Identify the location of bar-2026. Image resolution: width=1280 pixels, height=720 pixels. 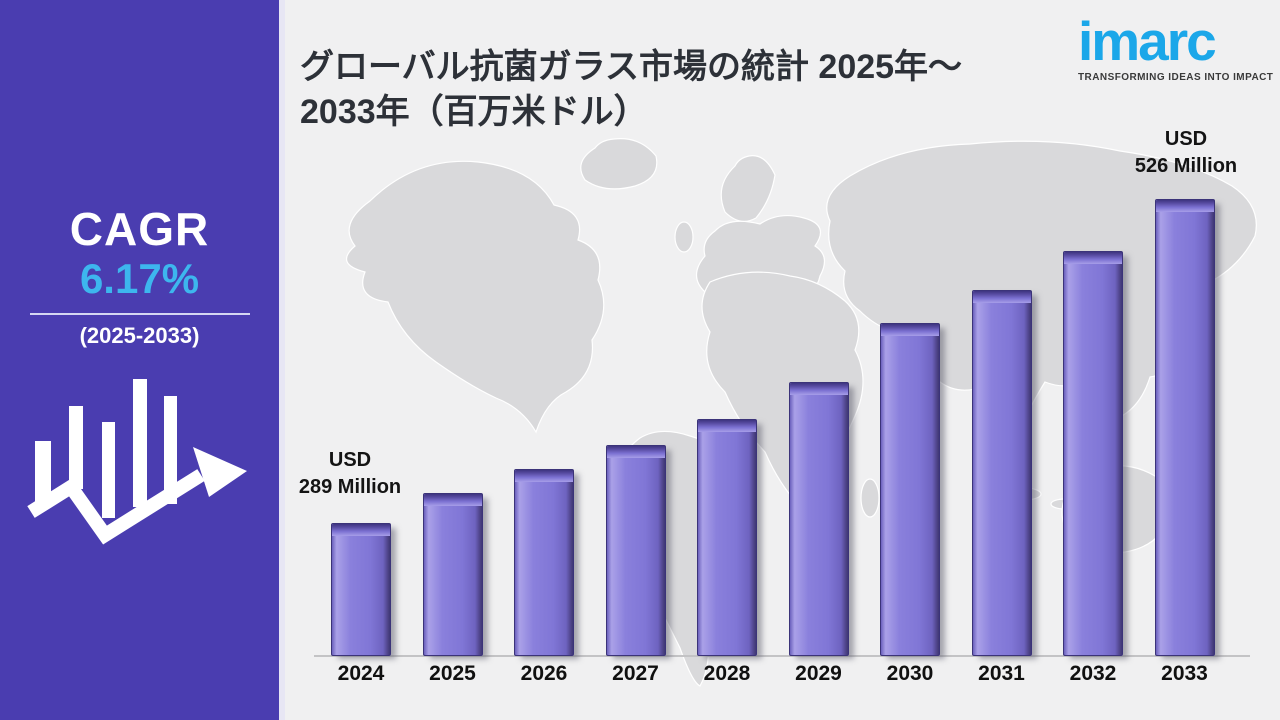
(544, 562).